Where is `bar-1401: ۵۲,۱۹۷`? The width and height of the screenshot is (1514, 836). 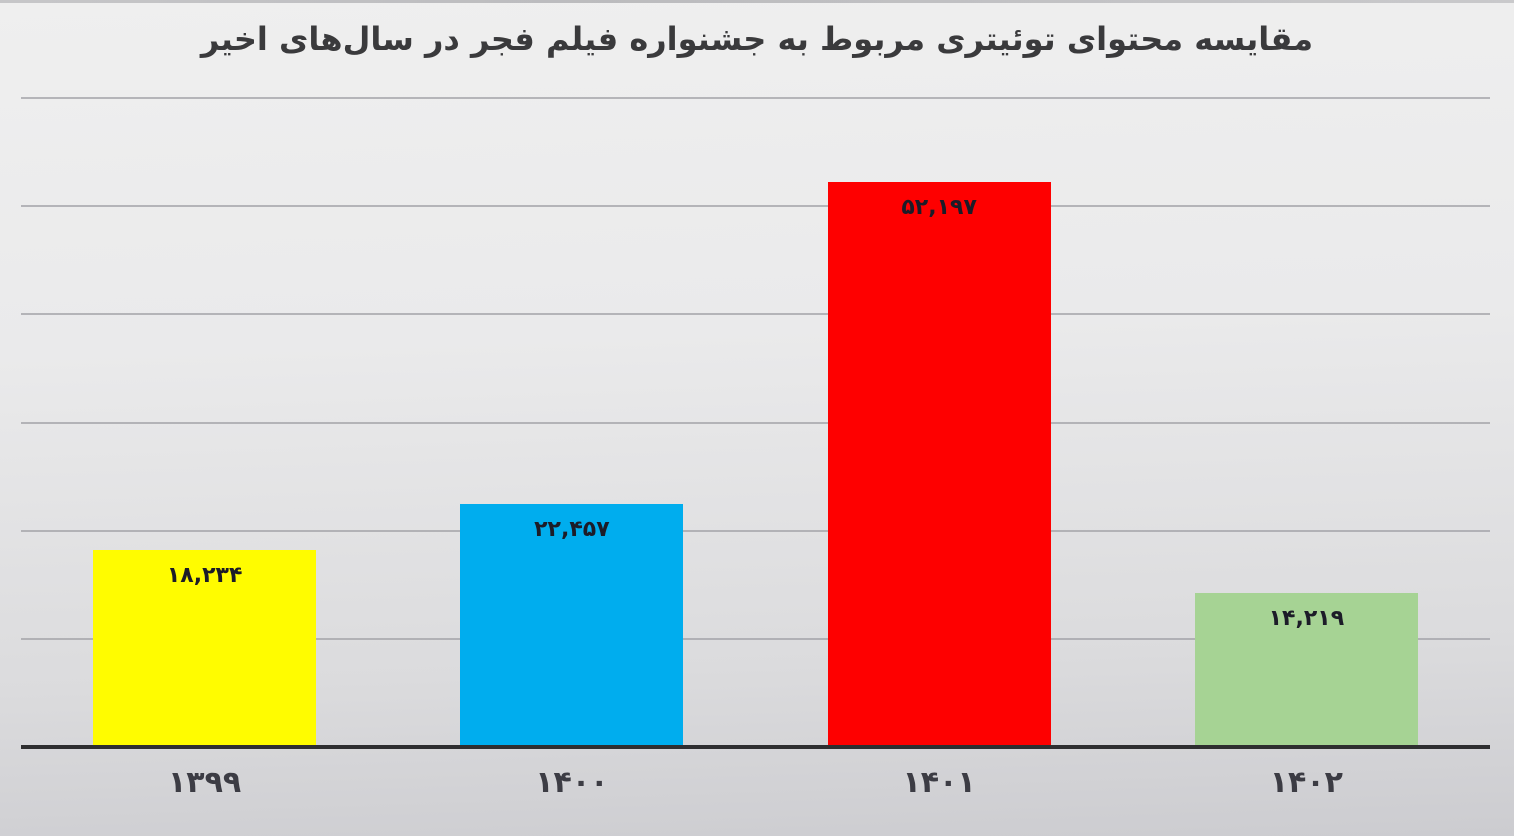
bar-1401: ۵۲,۱۹۷ is located at coordinates (939, 464).